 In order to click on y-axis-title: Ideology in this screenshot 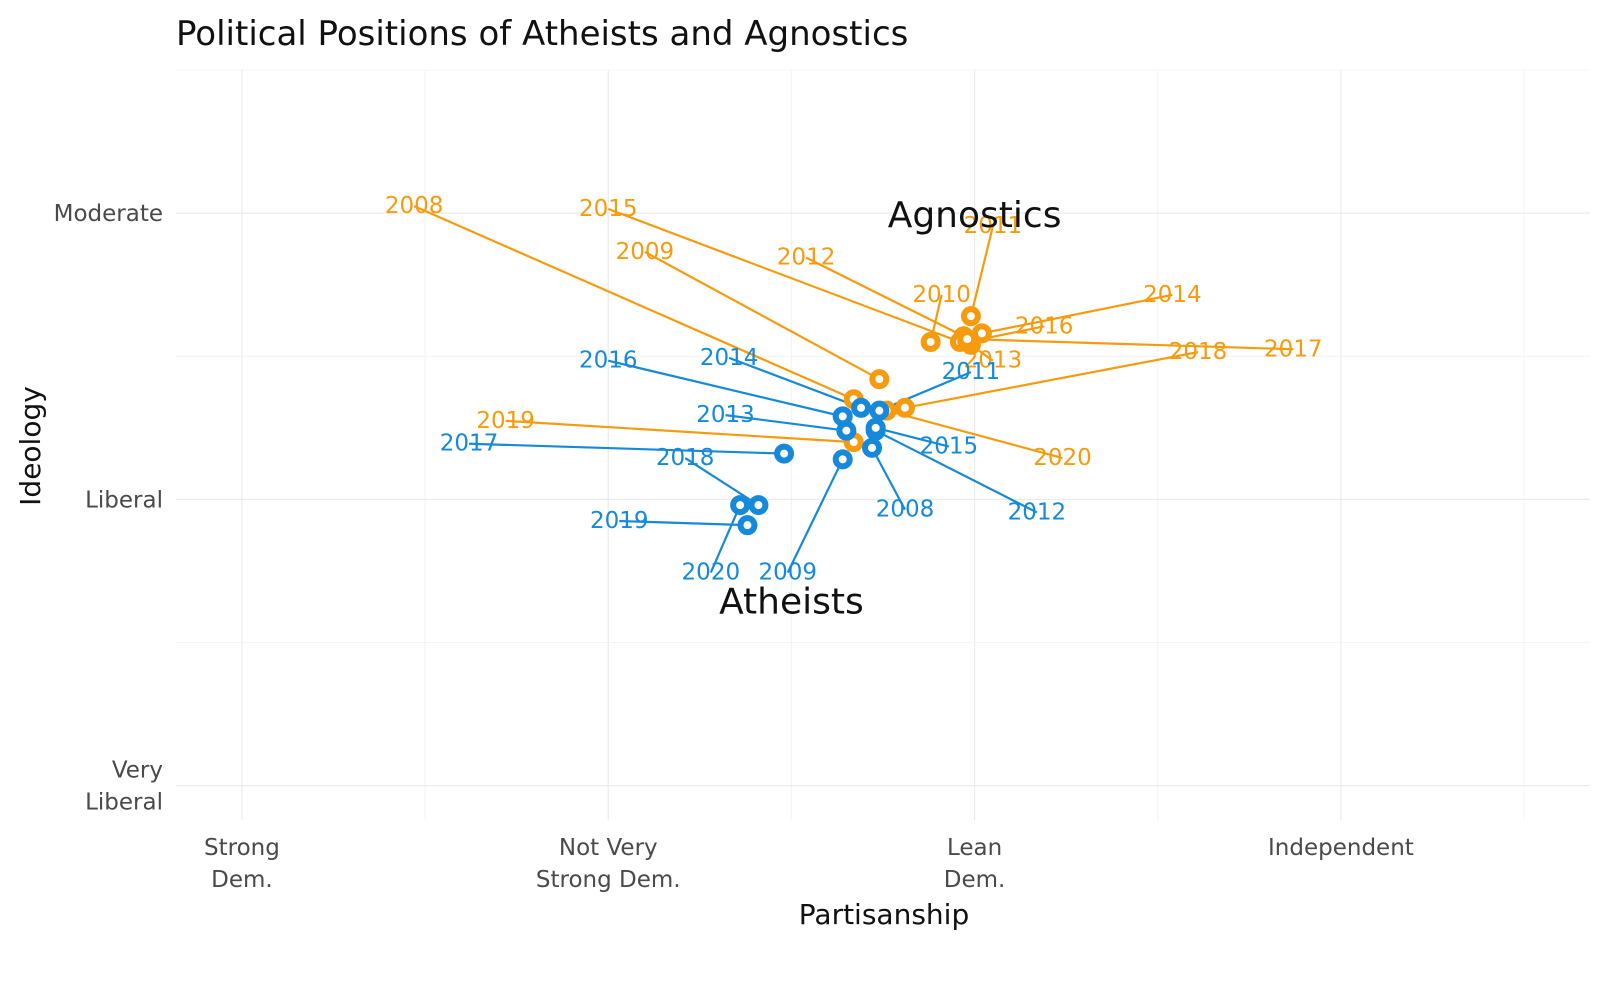, I will do `click(30, 446)`.